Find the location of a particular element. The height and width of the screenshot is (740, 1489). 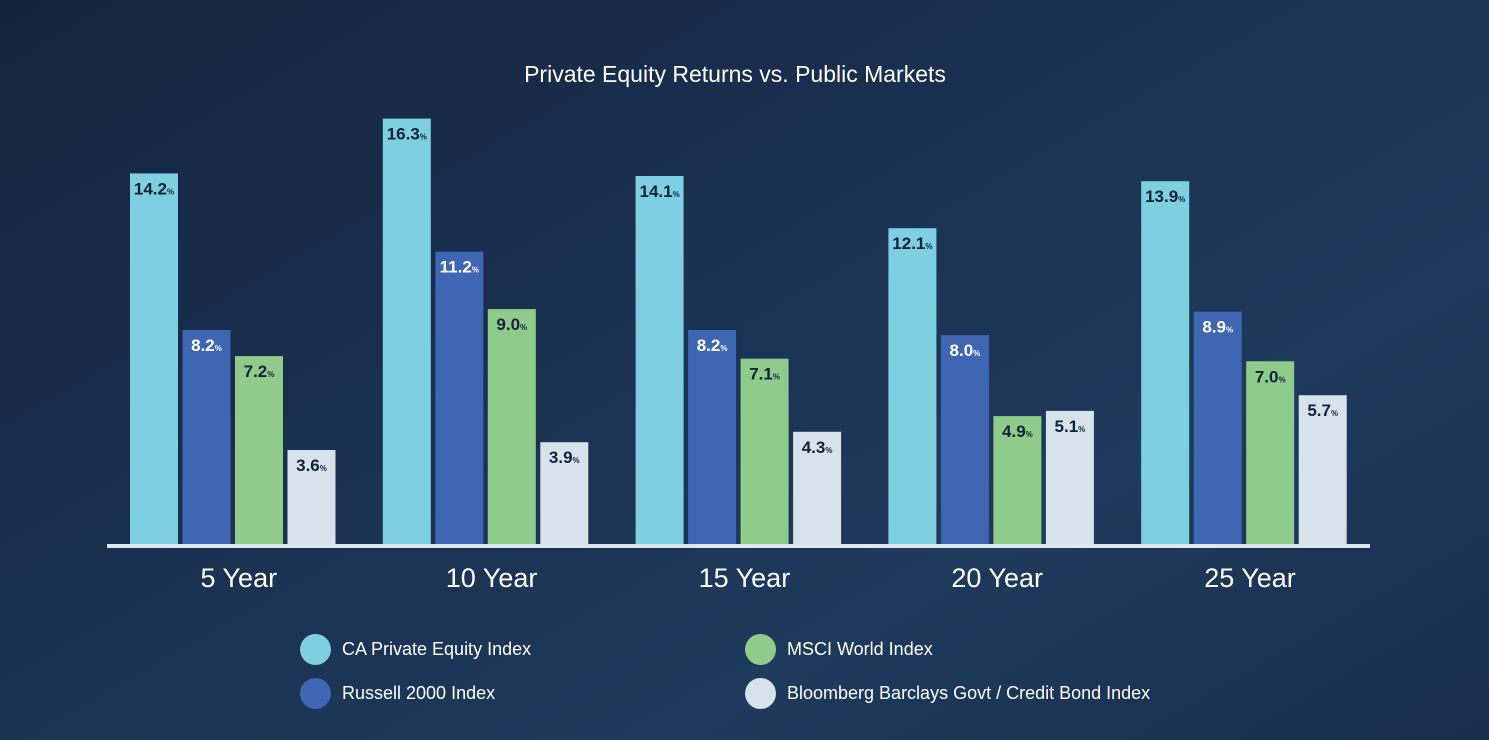

bar-25-year-bloomberg-barclays-govt-credit-bond-index is located at coordinates (1322, 469).